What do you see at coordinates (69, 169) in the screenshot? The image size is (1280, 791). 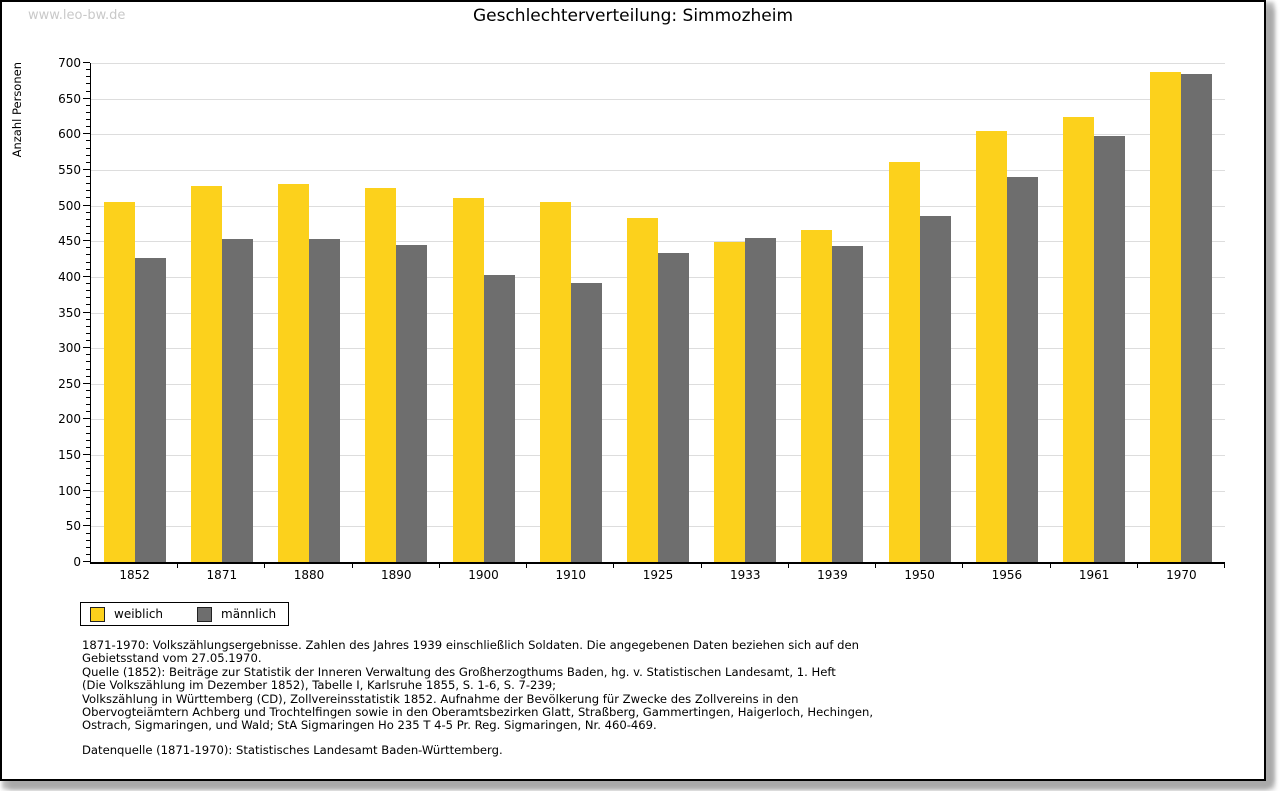 I see `y-tick-label: 550` at bounding box center [69, 169].